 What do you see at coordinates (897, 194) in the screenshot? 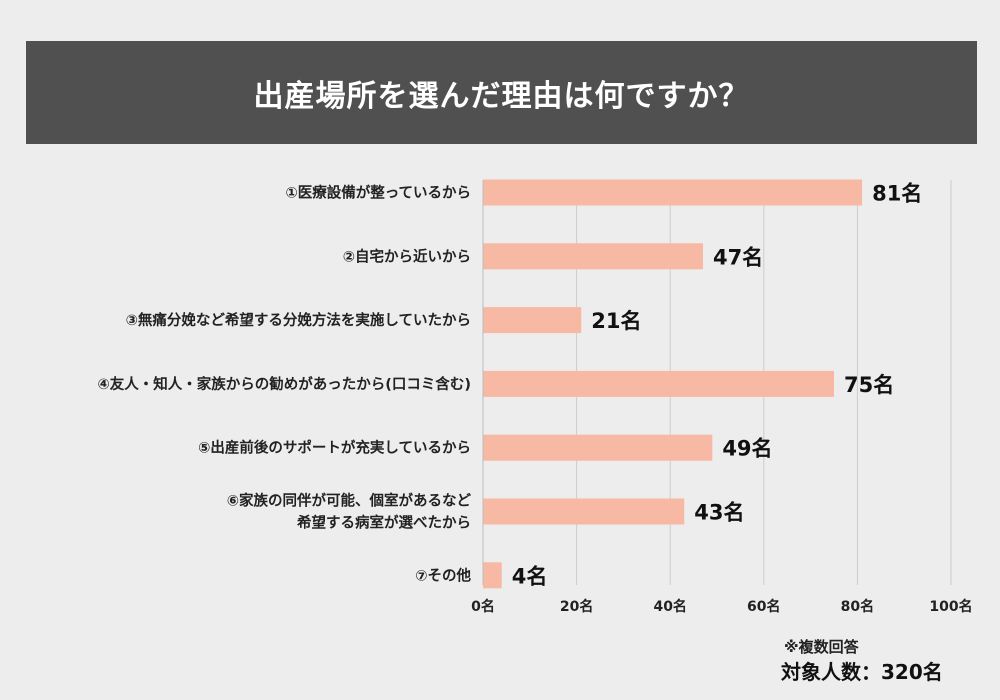
I see `value-label: 81名` at bounding box center [897, 194].